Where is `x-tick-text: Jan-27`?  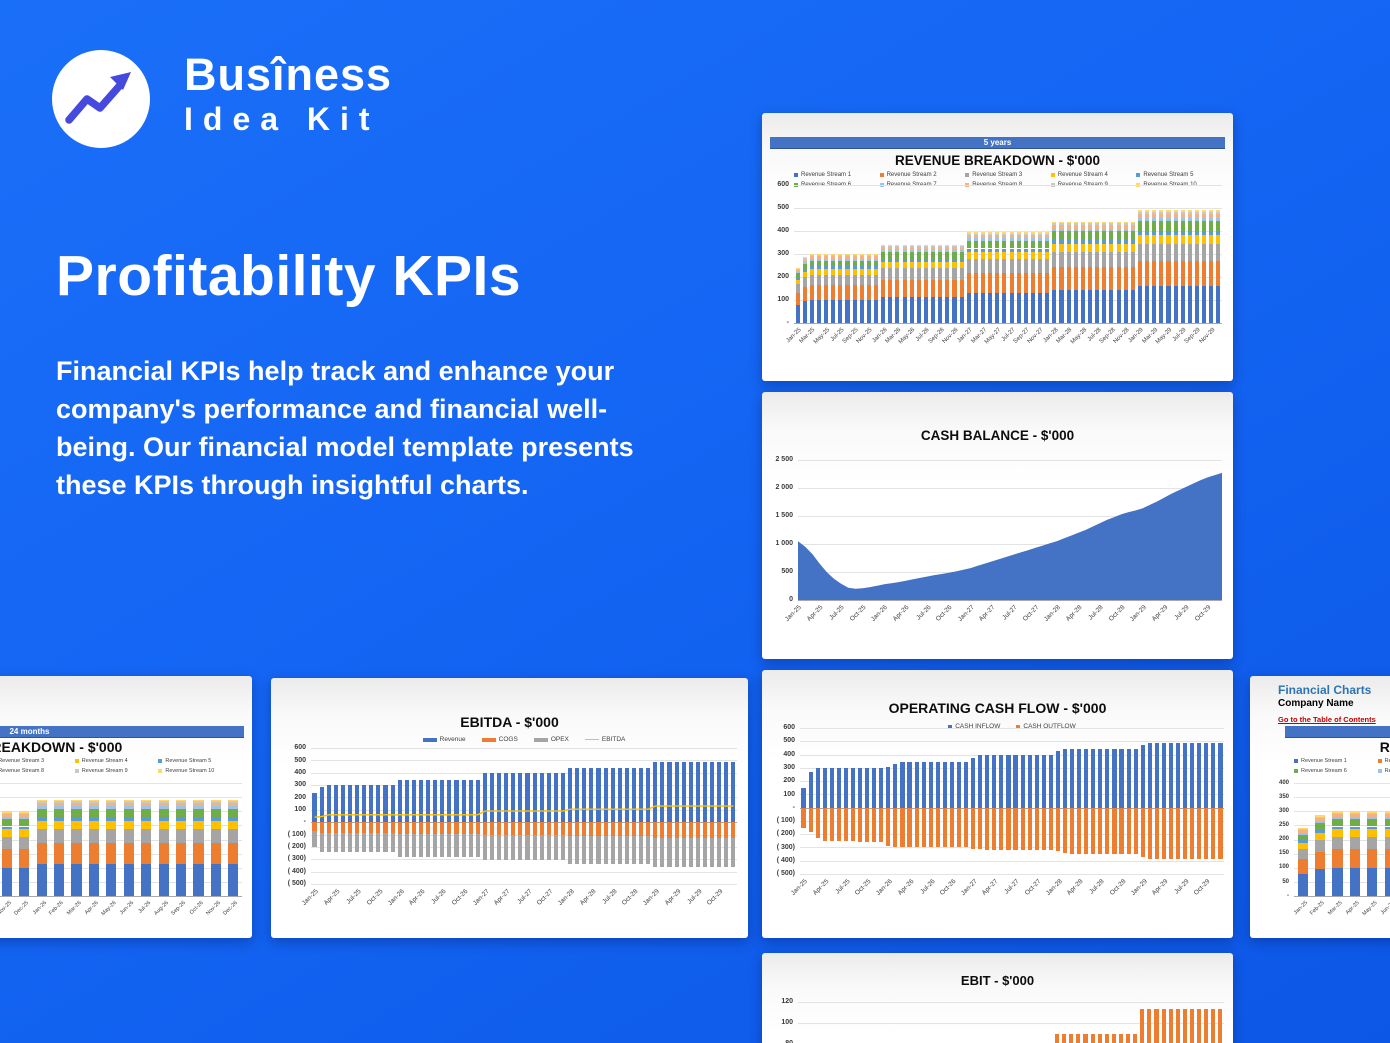
x-tick-text: Jan-27 is located at coordinates (481, 898).